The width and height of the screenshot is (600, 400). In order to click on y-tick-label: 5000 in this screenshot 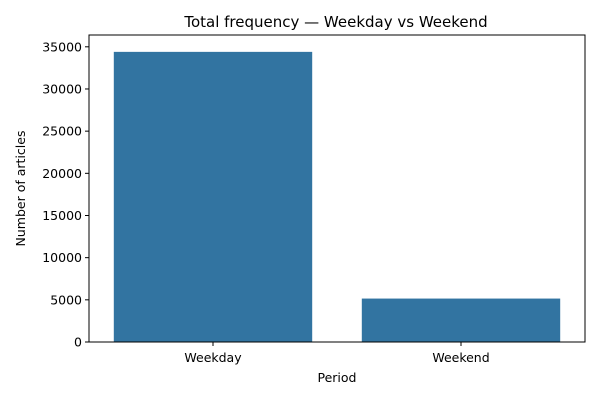, I will do `click(66, 299)`.